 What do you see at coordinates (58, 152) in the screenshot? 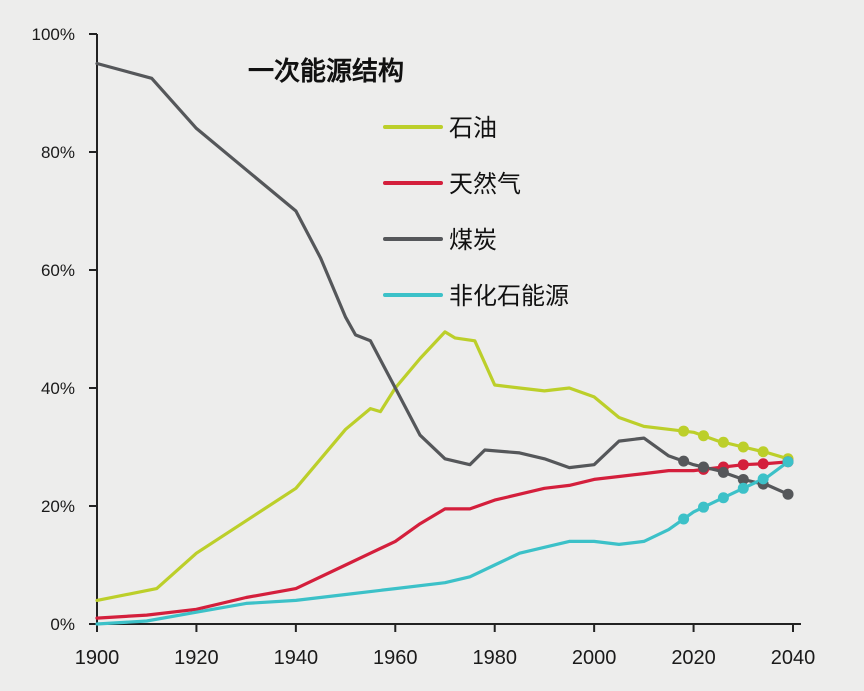
I see `y-tick-label: 80%` at bounding box center [58, 152].